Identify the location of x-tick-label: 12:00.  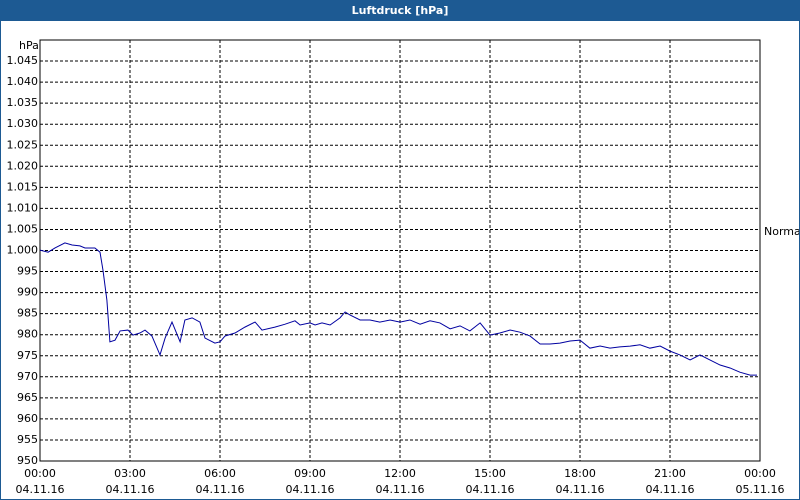
(400, 473).